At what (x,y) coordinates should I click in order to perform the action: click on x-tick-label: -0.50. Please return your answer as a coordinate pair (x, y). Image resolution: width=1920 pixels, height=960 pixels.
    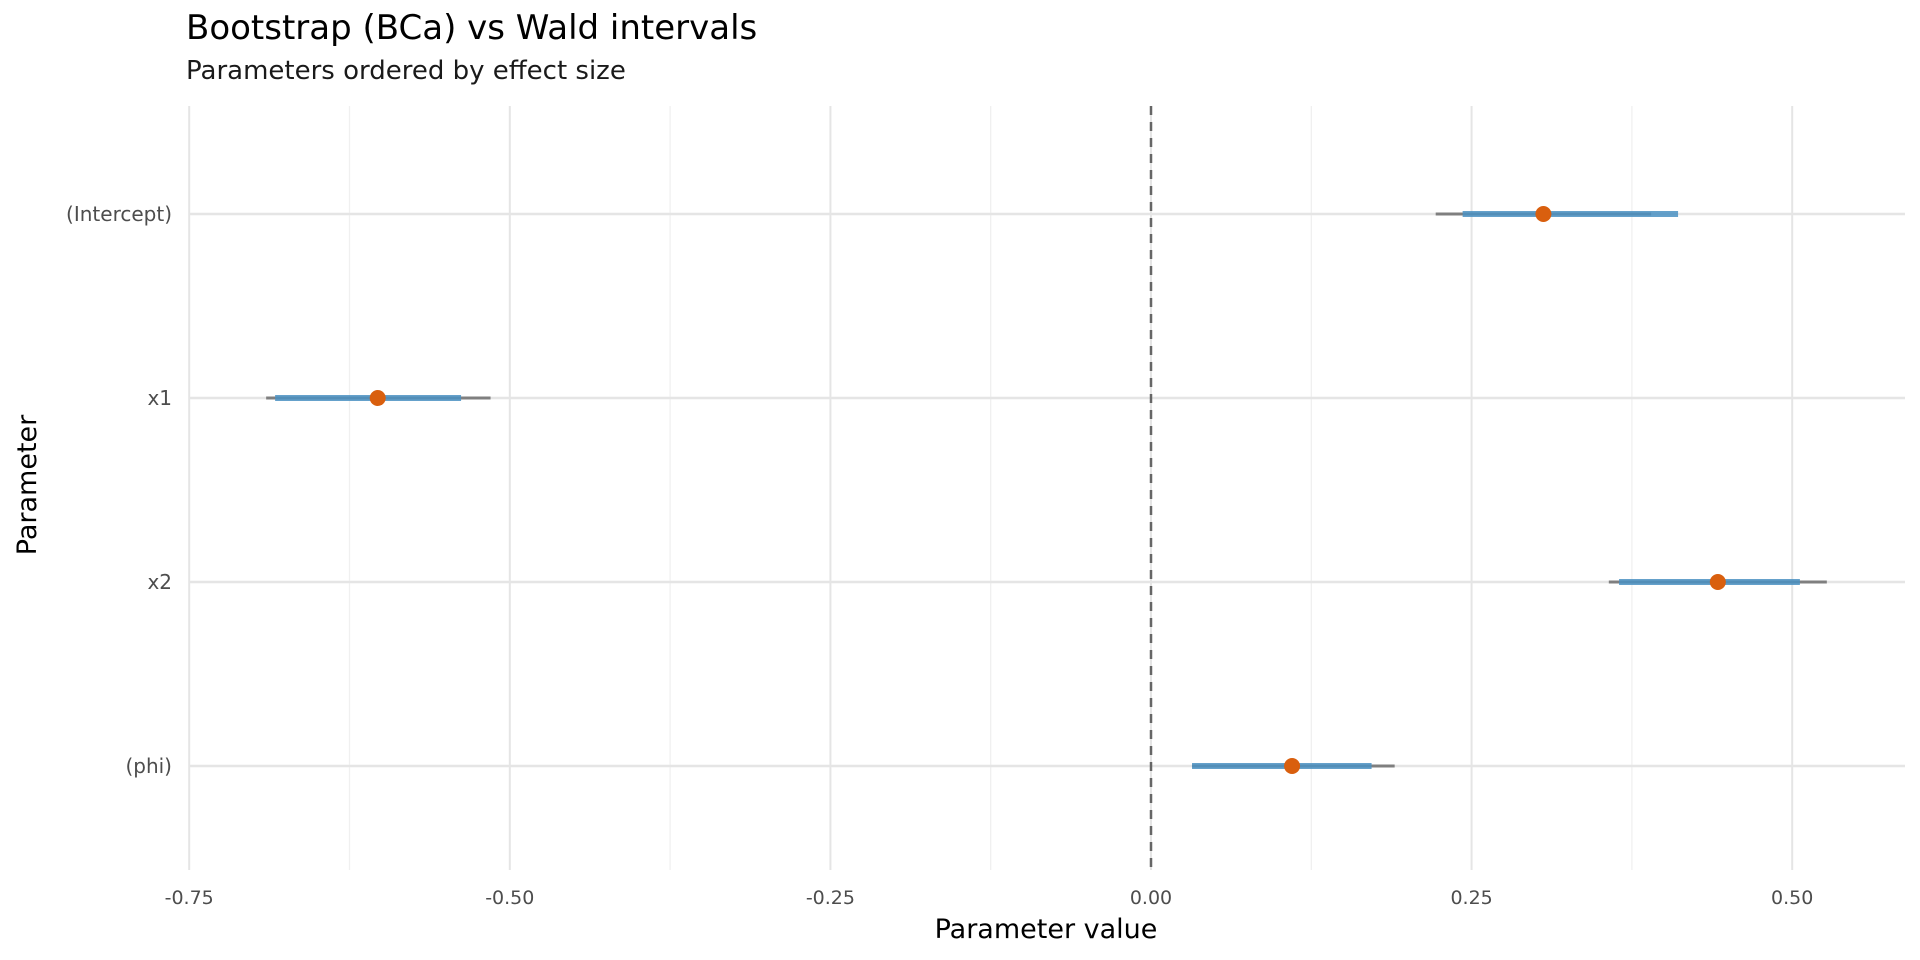
    Looking at the image, I should click on (509, 898).